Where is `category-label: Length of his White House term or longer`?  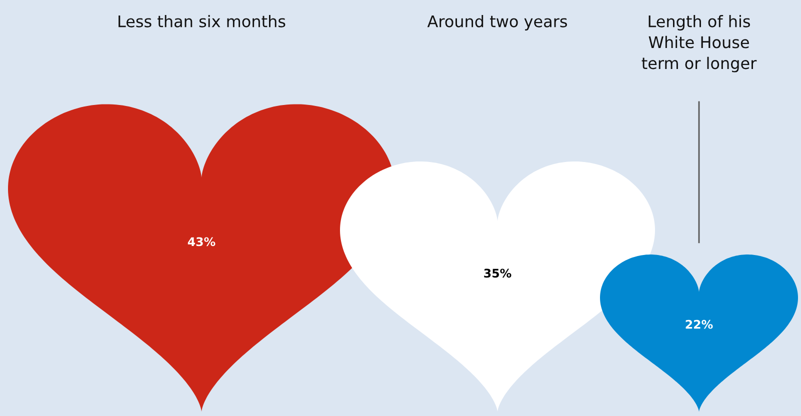 category-label: Length of his White House term or longer is located at coordinates (699, 43).